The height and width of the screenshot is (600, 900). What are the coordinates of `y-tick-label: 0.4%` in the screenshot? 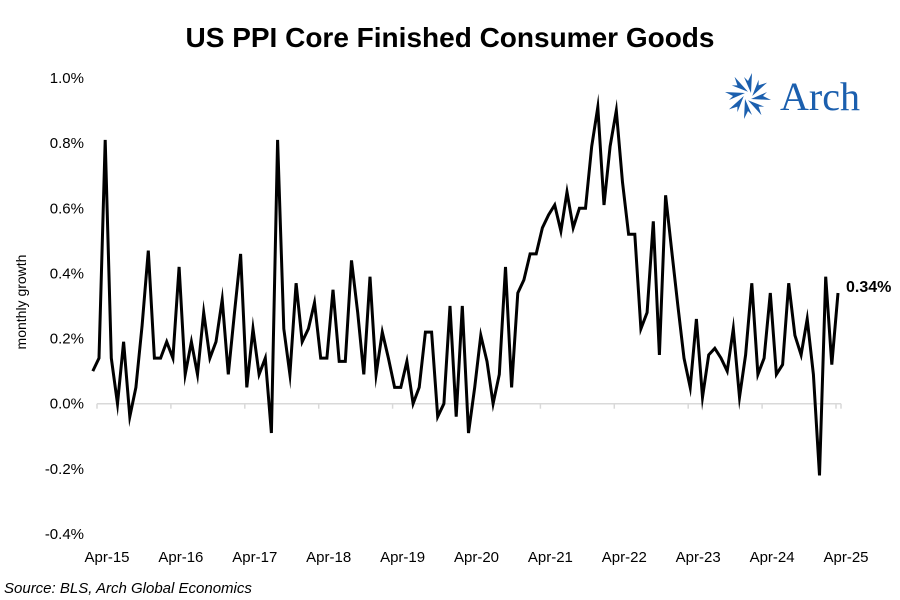 It's located at (67, 273).